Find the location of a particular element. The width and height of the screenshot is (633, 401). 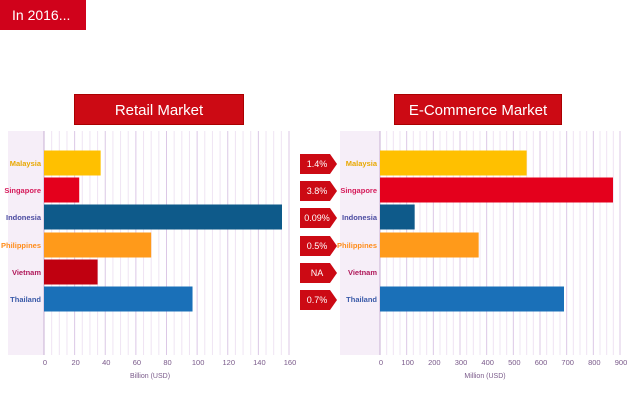

x-tick-label: 60 is located at coordinates (137, 362).